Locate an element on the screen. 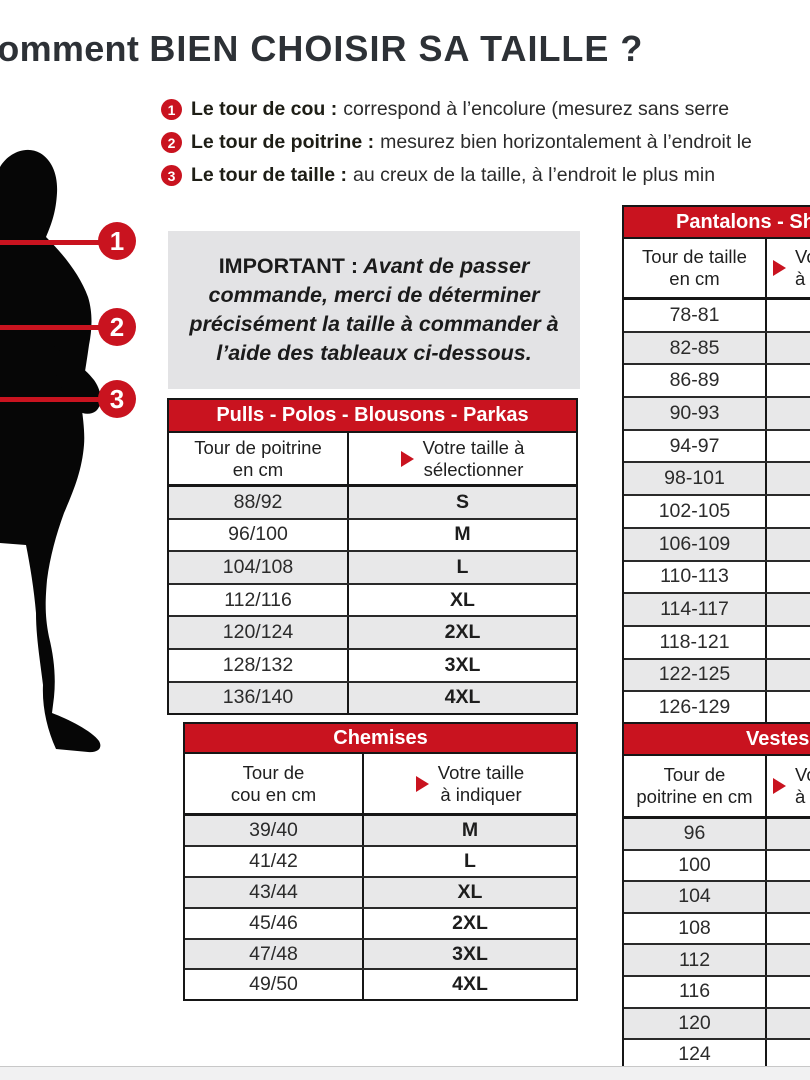 Image resolution: width=810 pixels, height=1080 pixels. table-row: 118-121 is located at coordinates (717, 641).